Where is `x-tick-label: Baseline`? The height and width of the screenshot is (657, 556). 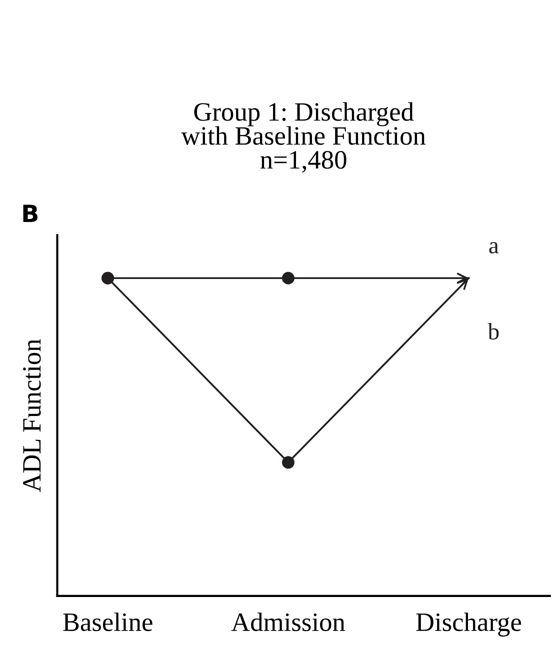
x-tick-label: Baseline is located at coordinates (107, 622).